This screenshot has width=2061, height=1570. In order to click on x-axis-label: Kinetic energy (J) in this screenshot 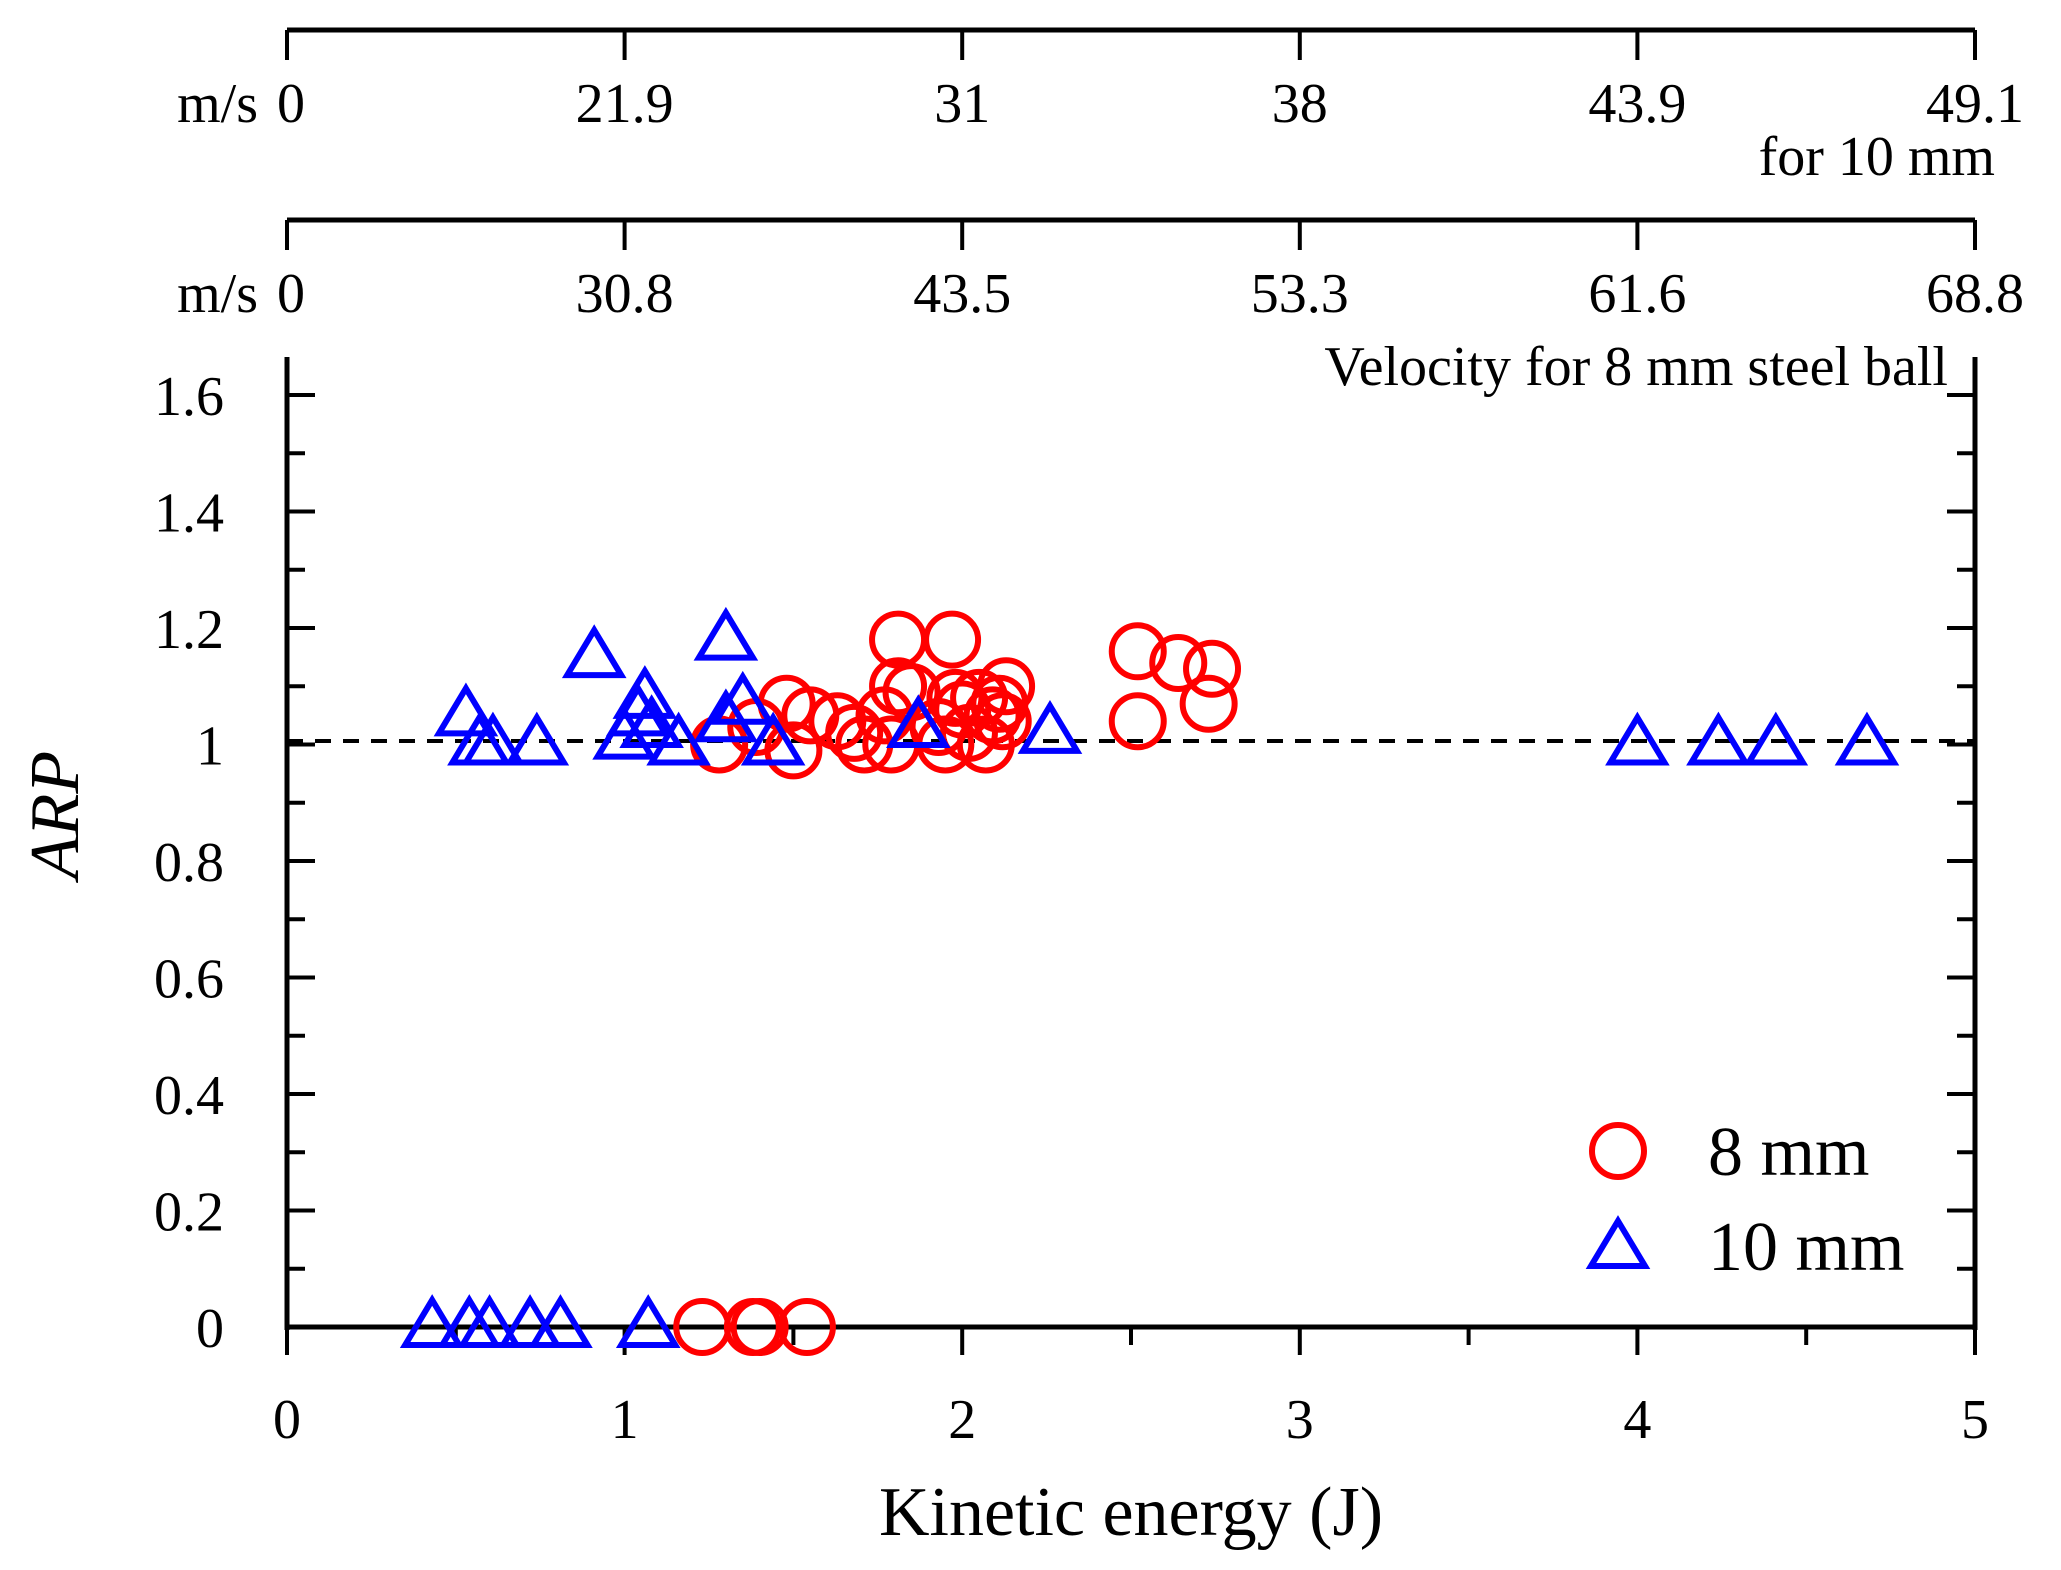, I will do `click(1131, 1512)`.